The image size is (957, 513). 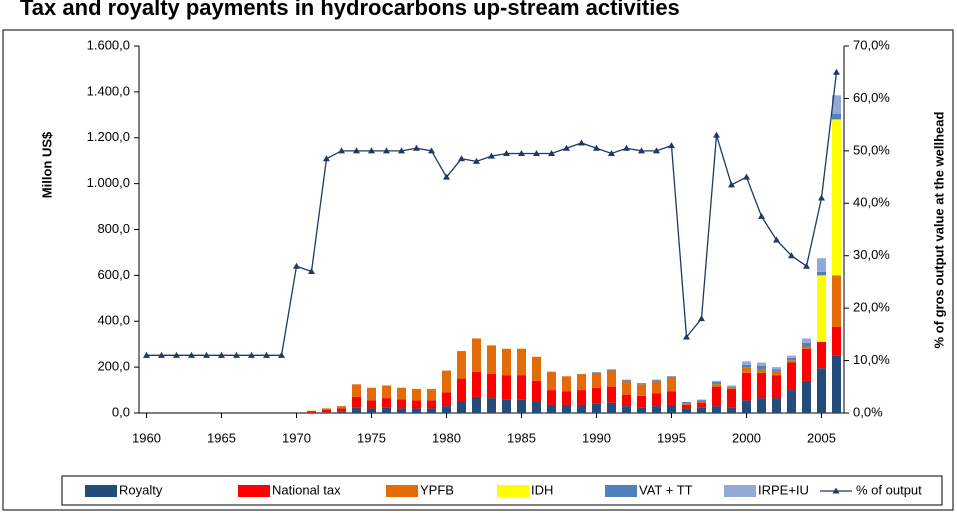 What do you see at coordinates (108, 44) in the screenshot?
I see `y-tick-label: 1.600,0` at bounding box center [108, 44].